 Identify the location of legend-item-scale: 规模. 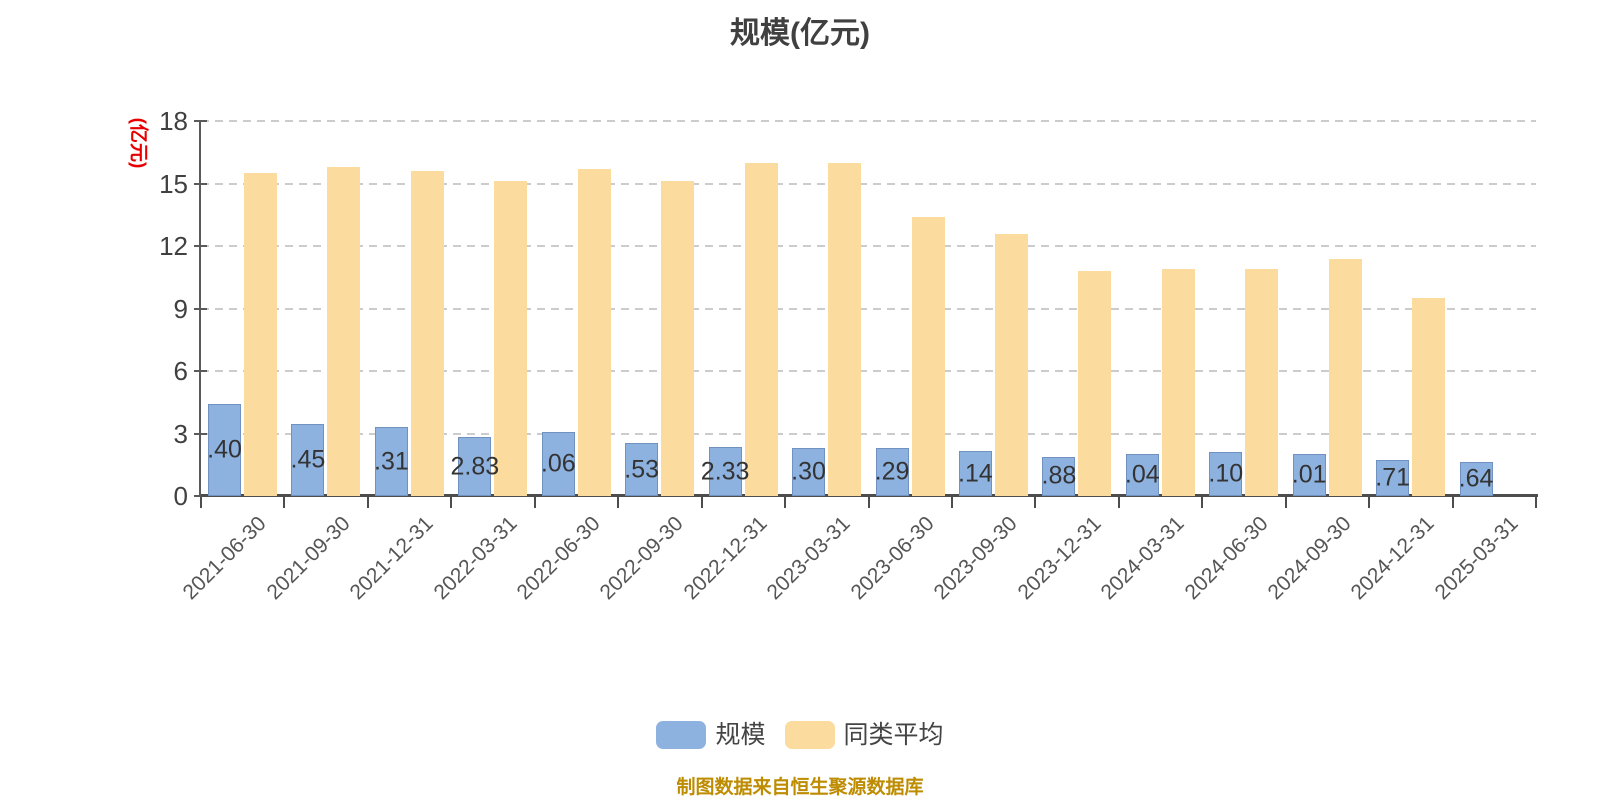
(711, 735).